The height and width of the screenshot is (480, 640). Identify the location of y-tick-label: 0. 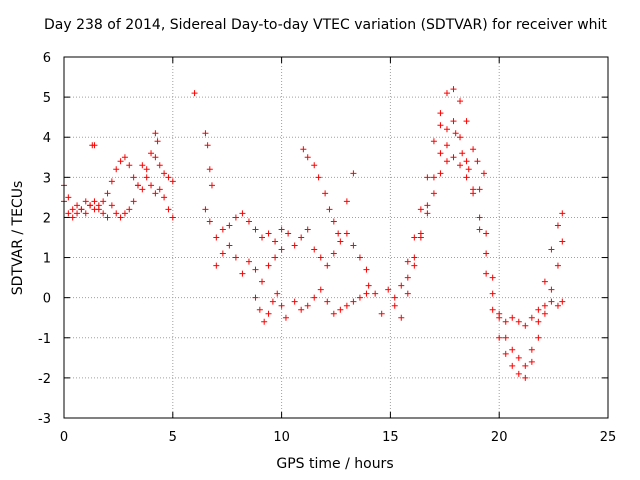
(47, 299).